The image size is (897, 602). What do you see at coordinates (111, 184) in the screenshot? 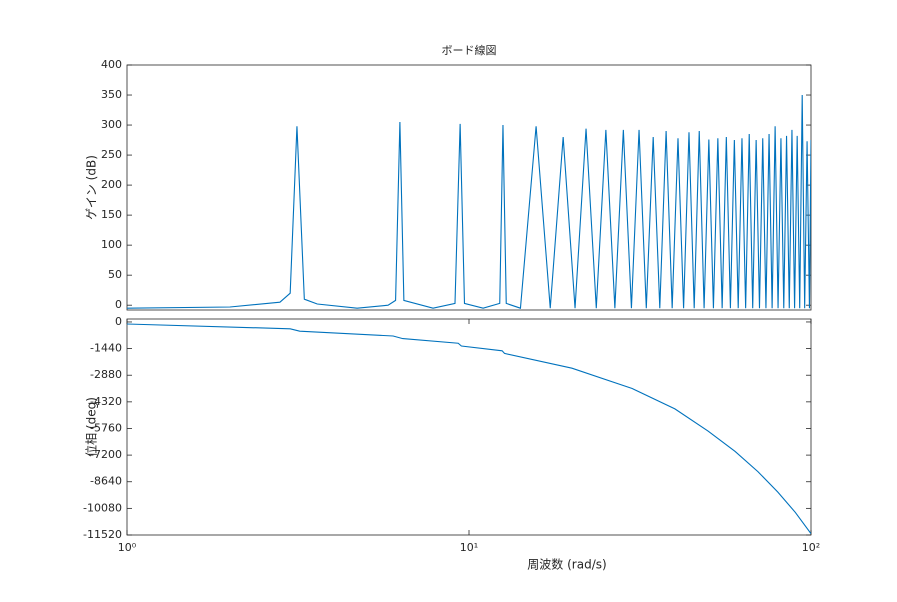
I see `y-tick-label: 200` at bounding box center [111, 184].